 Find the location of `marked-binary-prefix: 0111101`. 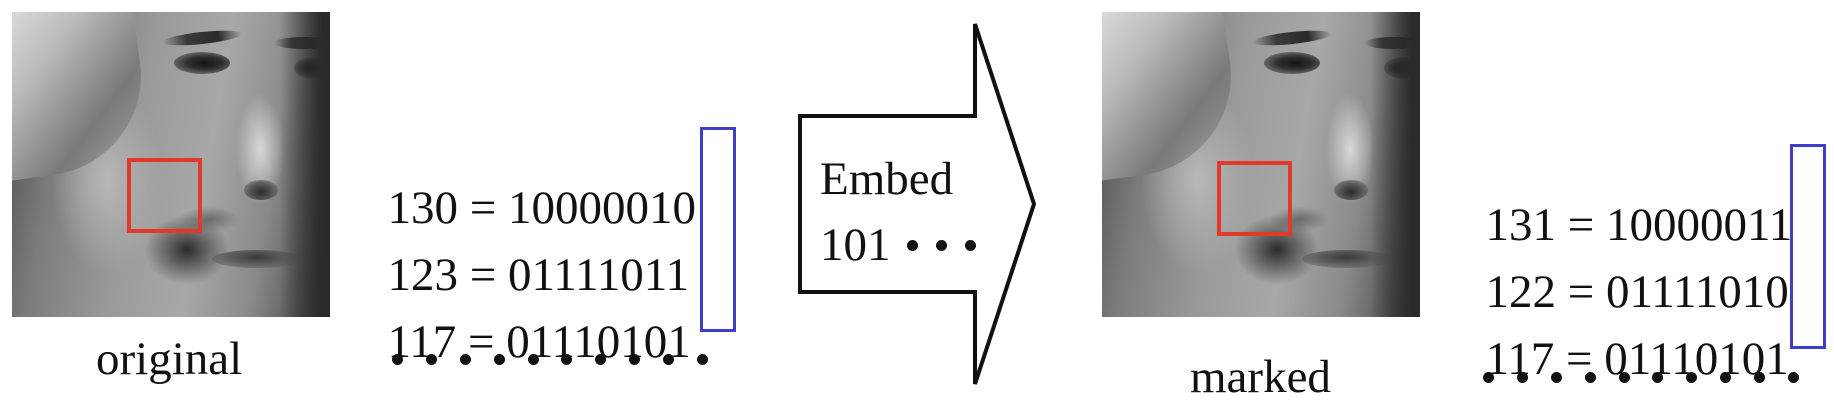

marked-binary-prefix: 0111101 is located at coordinates (1686, 292).